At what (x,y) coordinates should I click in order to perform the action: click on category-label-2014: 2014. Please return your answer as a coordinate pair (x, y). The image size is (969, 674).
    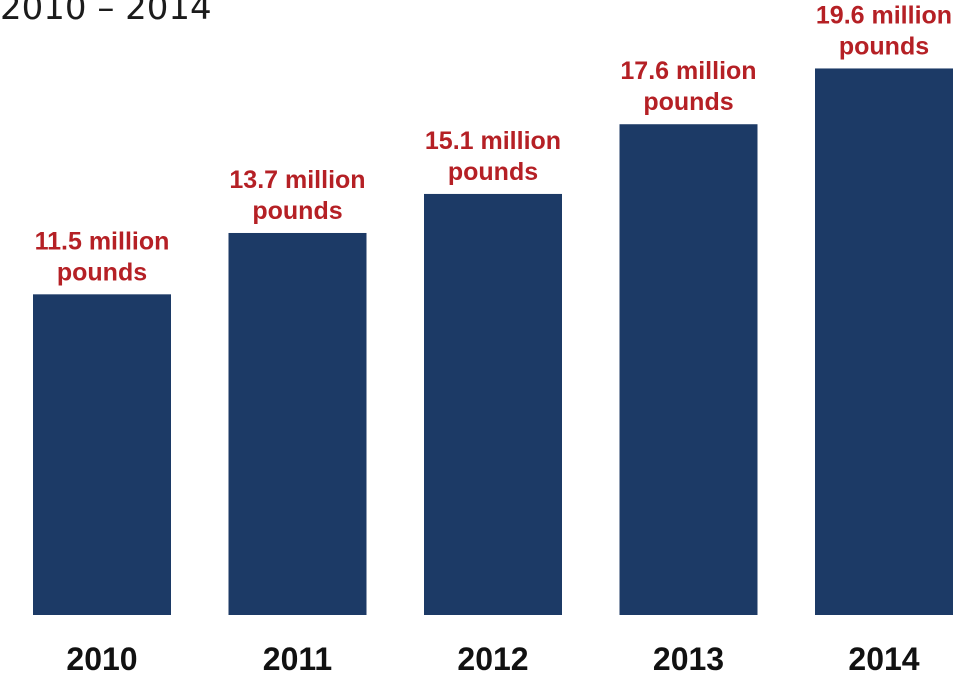
    Looking at the image, I should click on (883, 657).